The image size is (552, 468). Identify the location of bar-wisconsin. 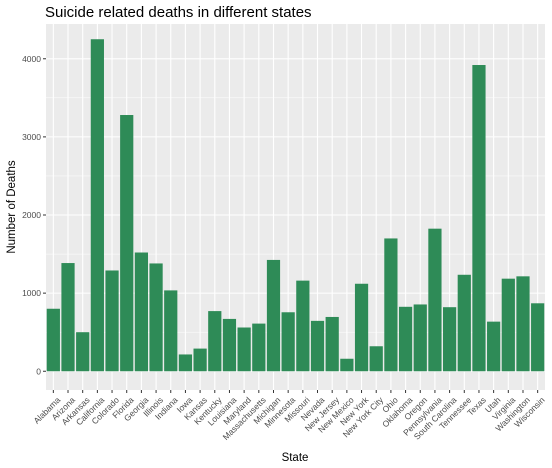
(538, 337).